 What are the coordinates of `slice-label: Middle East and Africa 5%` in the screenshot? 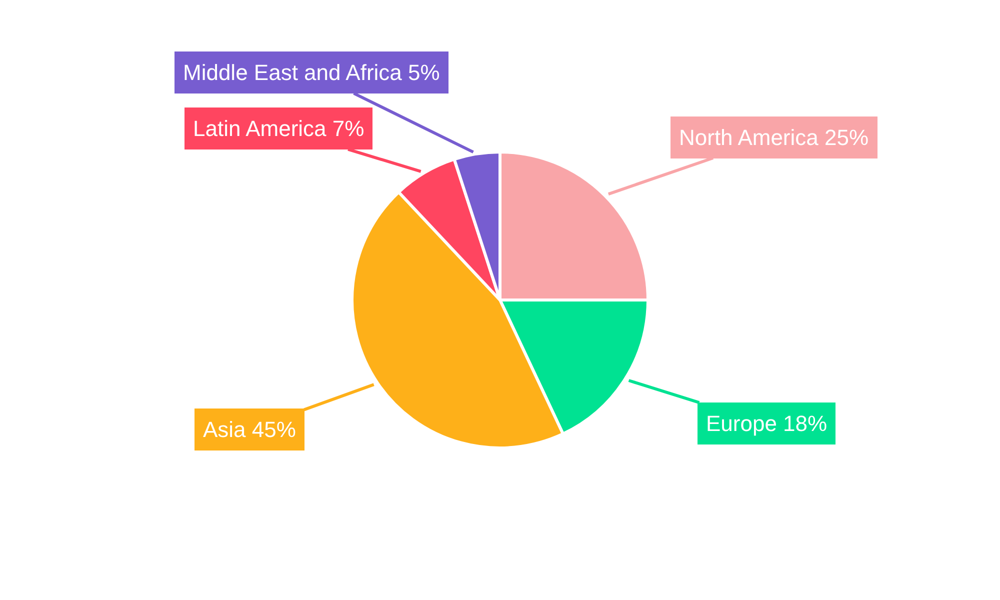 It's located at (311, 72).